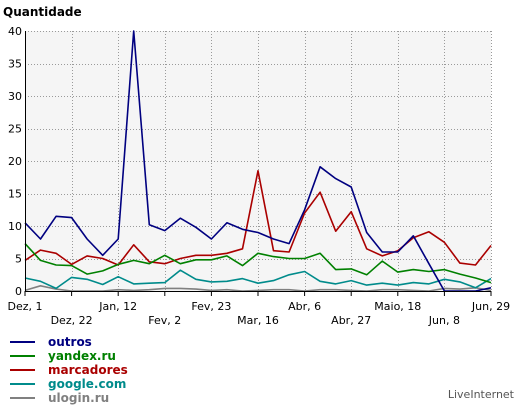 The width and height of the screenshot is (520, 405). What do you see at coordinates (211, 306) in the screenshot?
I see `x-tick-label: Fev, 23` at bounding box center [211, 306].